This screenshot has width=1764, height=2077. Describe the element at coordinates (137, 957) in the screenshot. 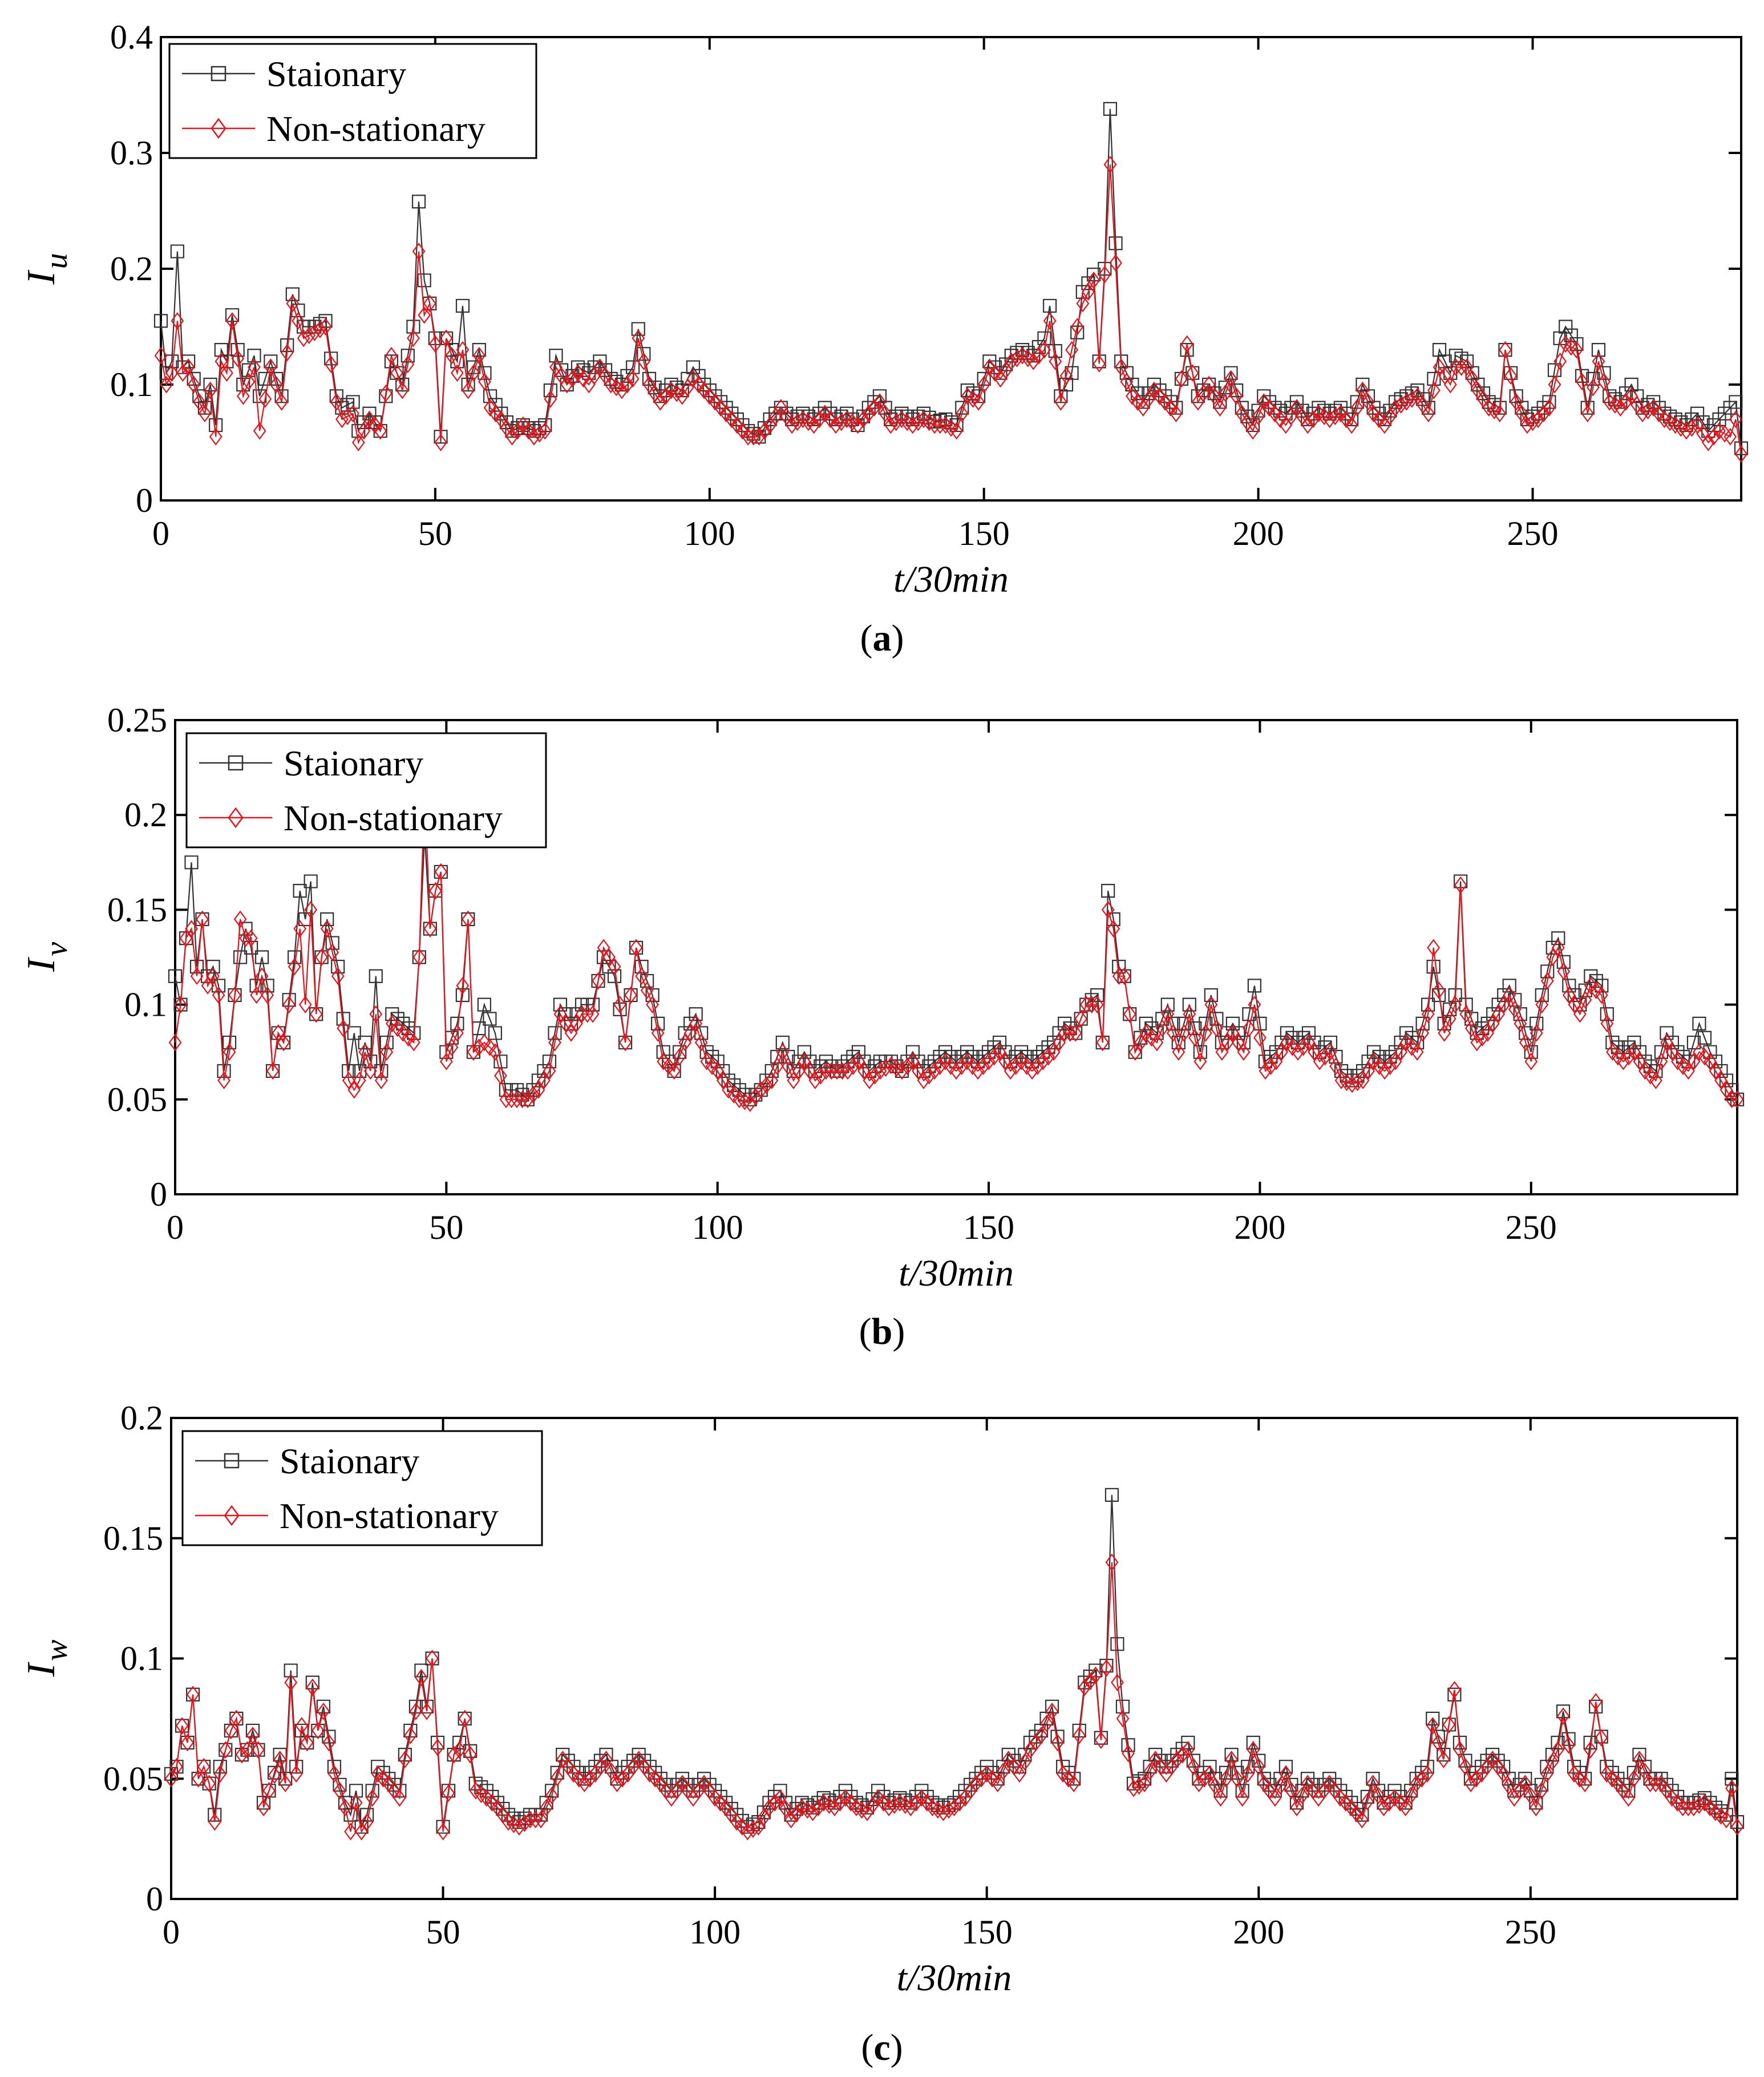

I see `y-tick-labels-b: 0 0.05 0.1 0.15 0.2 0.25` at that location.